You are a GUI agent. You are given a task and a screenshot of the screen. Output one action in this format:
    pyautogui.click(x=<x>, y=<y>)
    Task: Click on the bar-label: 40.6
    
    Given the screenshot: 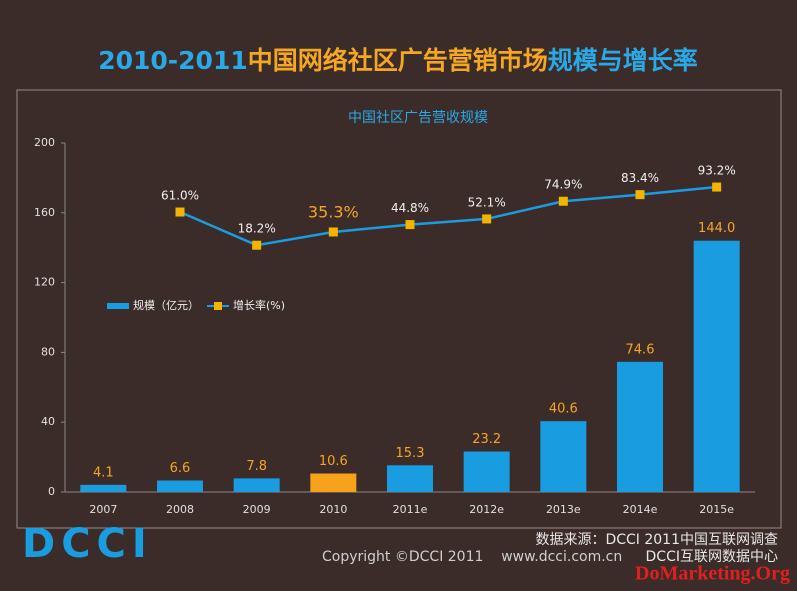 What is the action you would take?
    pyautogui.click(x=563, y=409)
    